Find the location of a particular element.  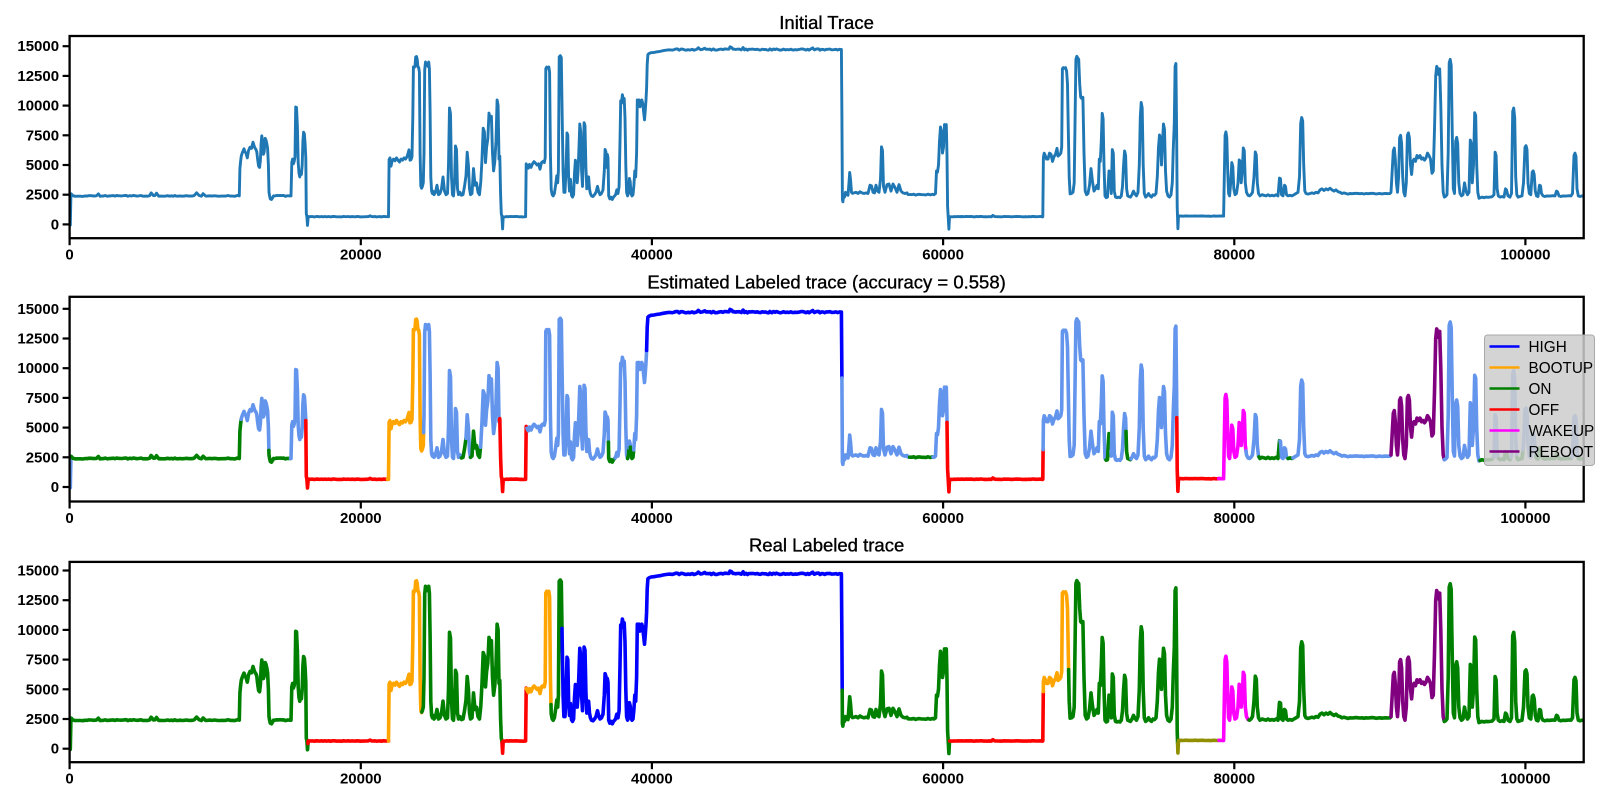

svg-text: WAKEUP is located at coordinates (1562, 431).